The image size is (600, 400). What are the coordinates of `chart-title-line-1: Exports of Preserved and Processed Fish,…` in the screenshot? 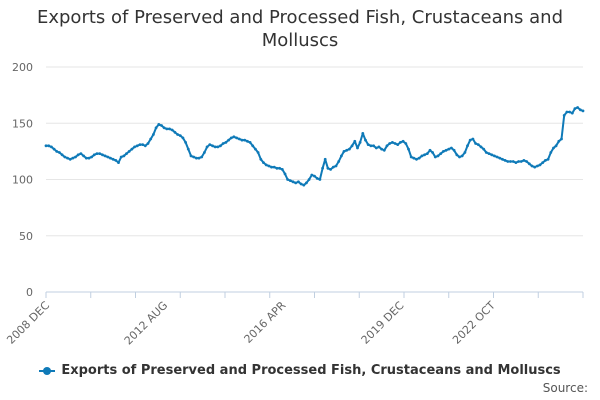 It's located at (300, 17).